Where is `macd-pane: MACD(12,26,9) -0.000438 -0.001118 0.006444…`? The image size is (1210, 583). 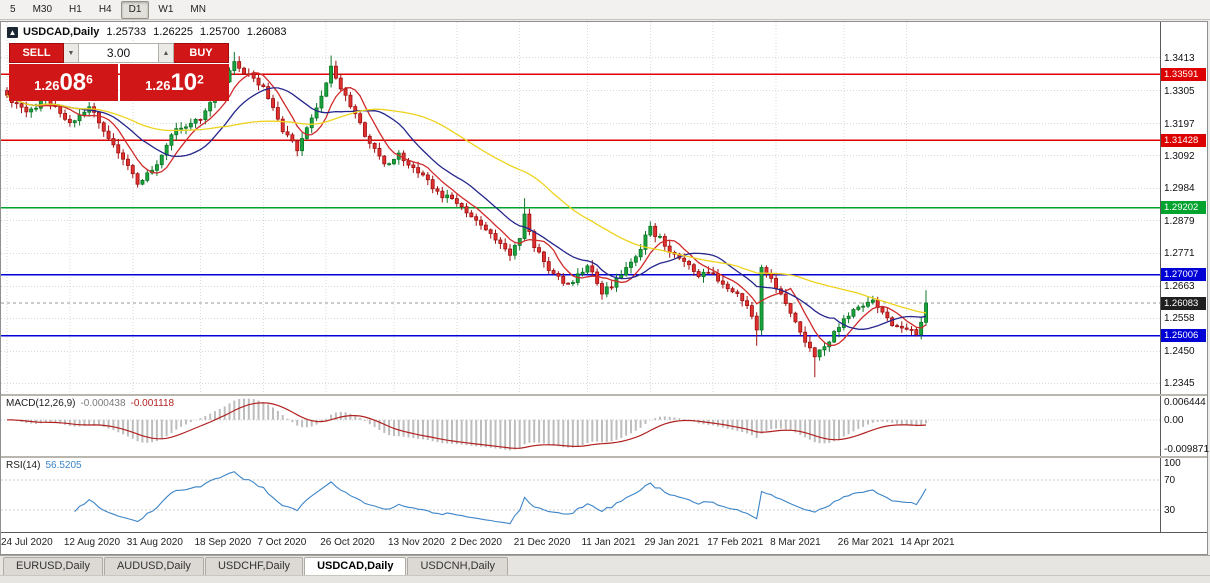 macd-pane: MACD(12,26,9) -0.000438 -0.001118 0.006444… is located at coordinates (605, 426).